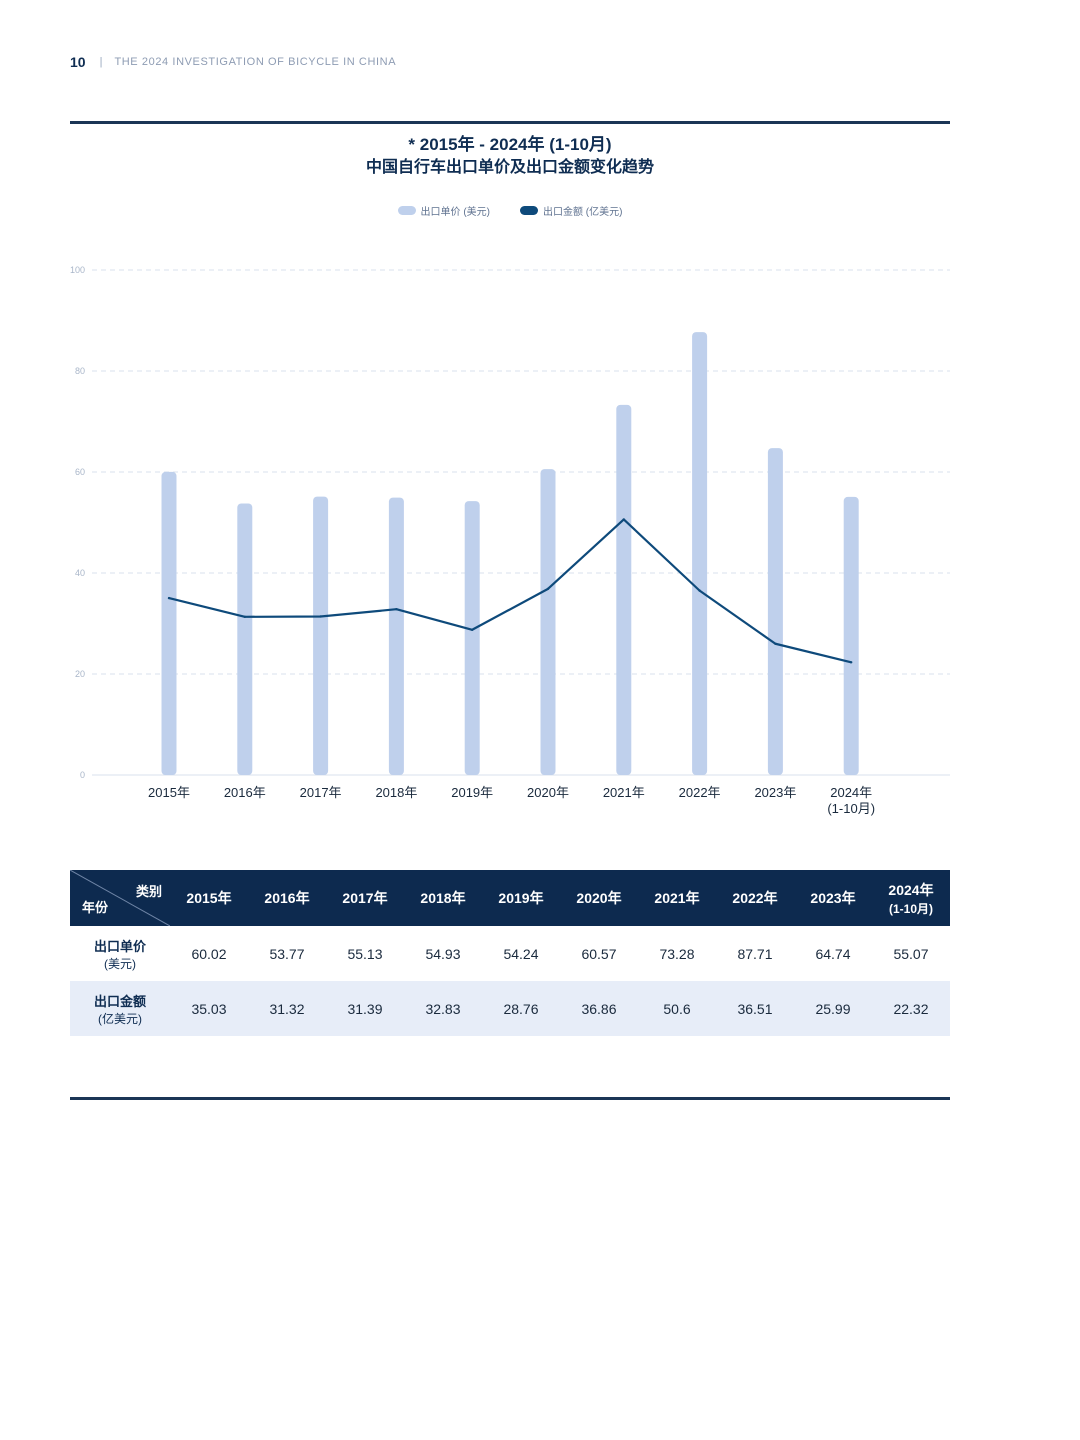 Image resolution: width=1080 pixels, height=1440 pixels. Describe the element at coordinates (599, 953) in the screenshot. I see `table-cell: 60.57` at that location.